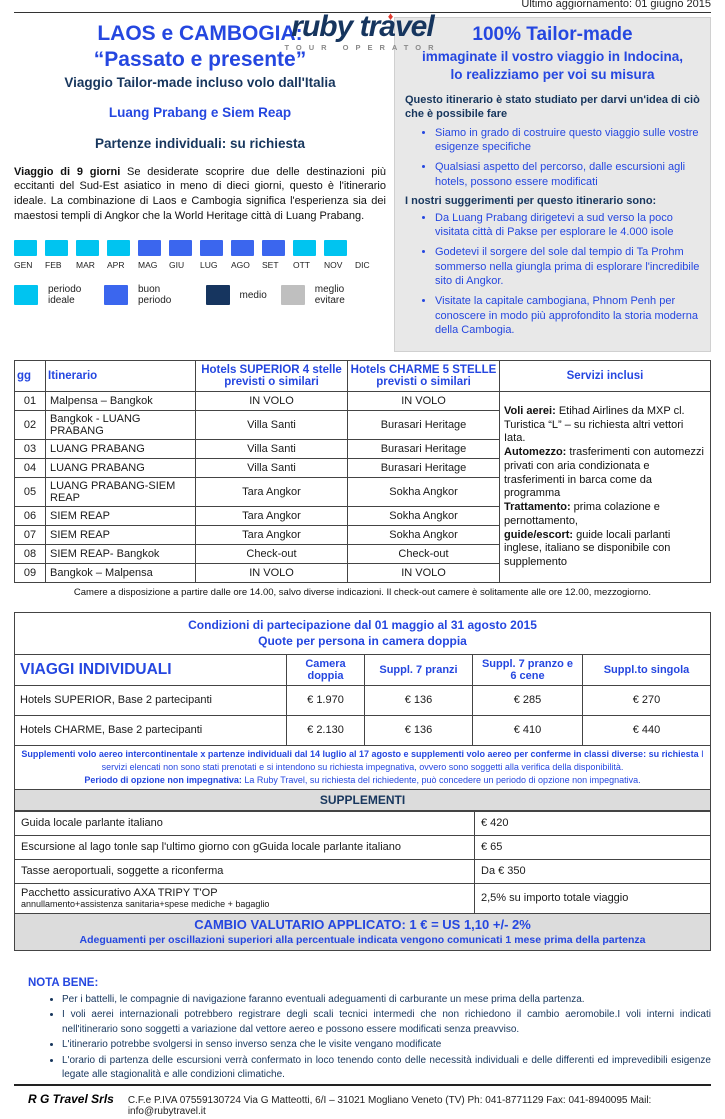 This screenshot has width=725, height=1119. Describe the element at coordinates (362, 535) in the screenshot. I see `itinerary-row: 07 SIEM REAP Tara Angkor Sokha Angkor` at that location.